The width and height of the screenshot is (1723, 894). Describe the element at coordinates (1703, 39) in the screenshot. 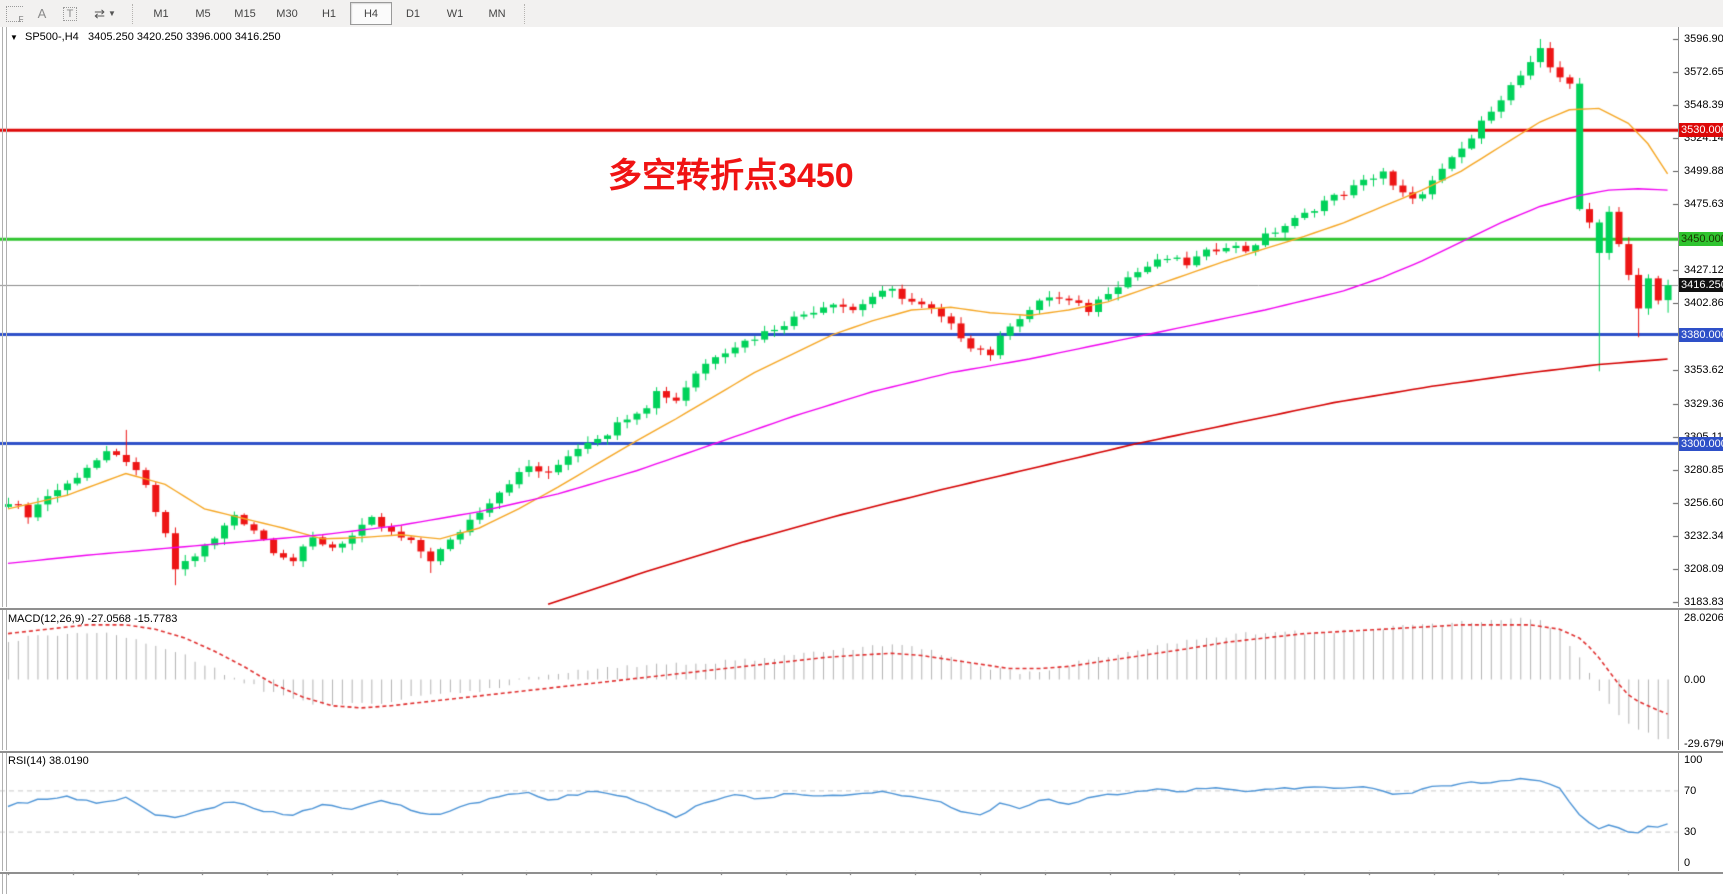

I see `price-axis-tick: 3596.905` at that location.